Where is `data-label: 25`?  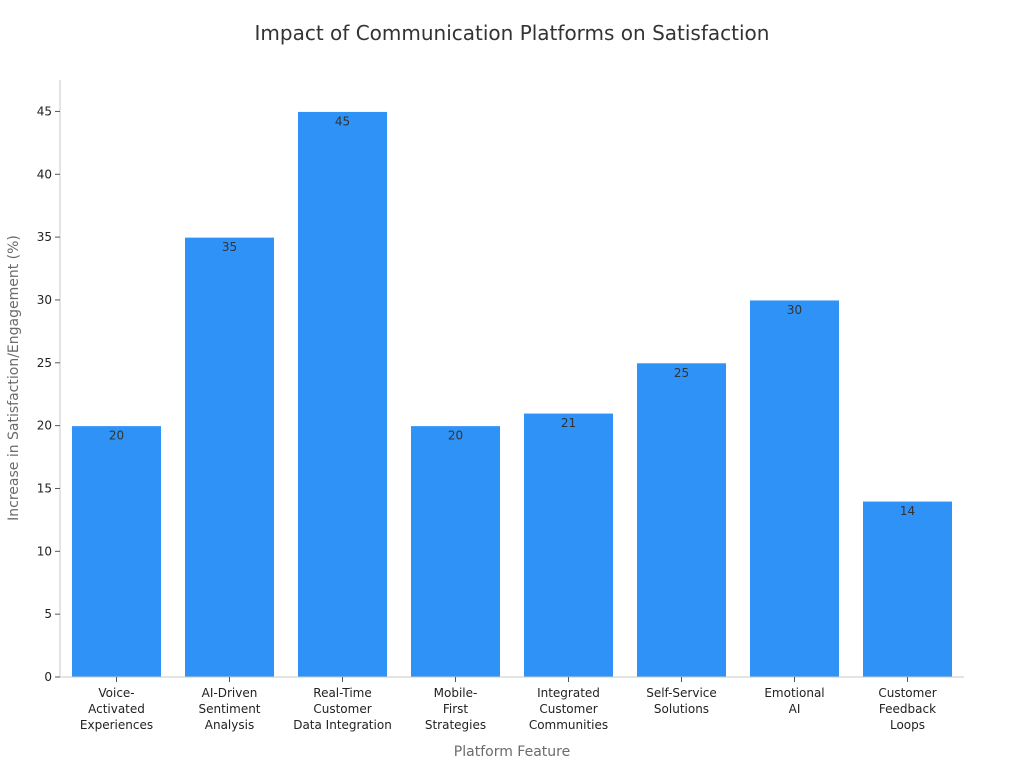
data-label: 25 is located at coordinates (681, 373).